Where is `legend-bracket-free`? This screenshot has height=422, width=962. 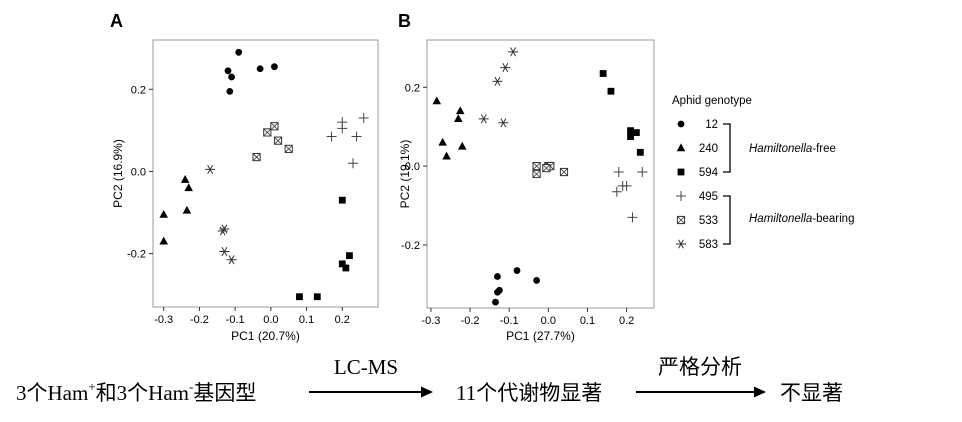
legend-bracket-free is located at coordinates (727, 148).